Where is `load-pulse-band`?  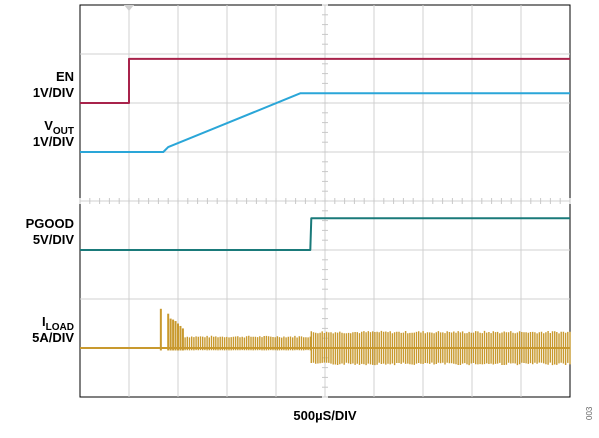
load-pulse-band is located at coordinates (440, 348).